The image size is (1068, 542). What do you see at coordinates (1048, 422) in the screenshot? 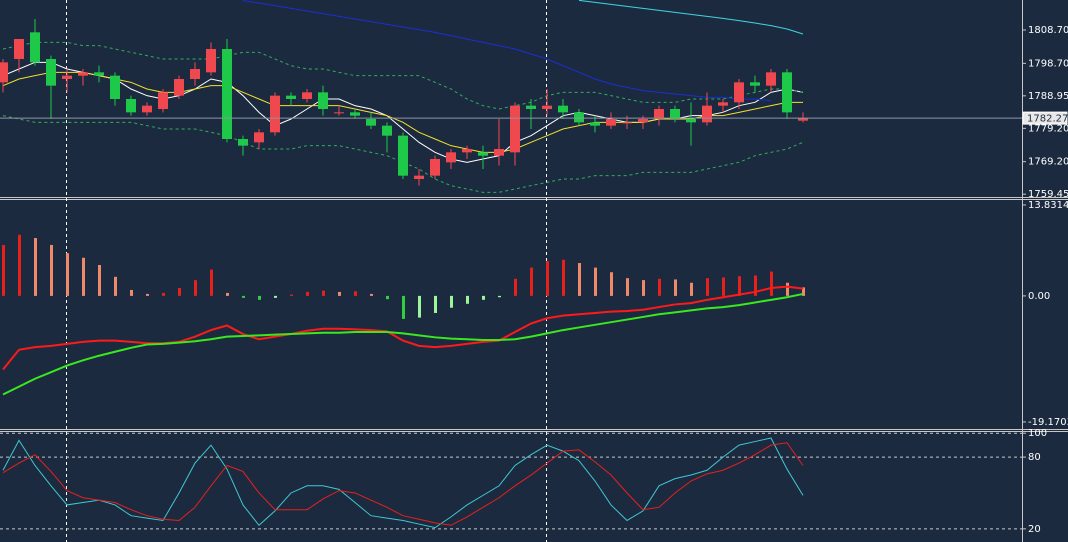
I see `y-tick-label: -19.1703` at bounding box center [1048, 422].